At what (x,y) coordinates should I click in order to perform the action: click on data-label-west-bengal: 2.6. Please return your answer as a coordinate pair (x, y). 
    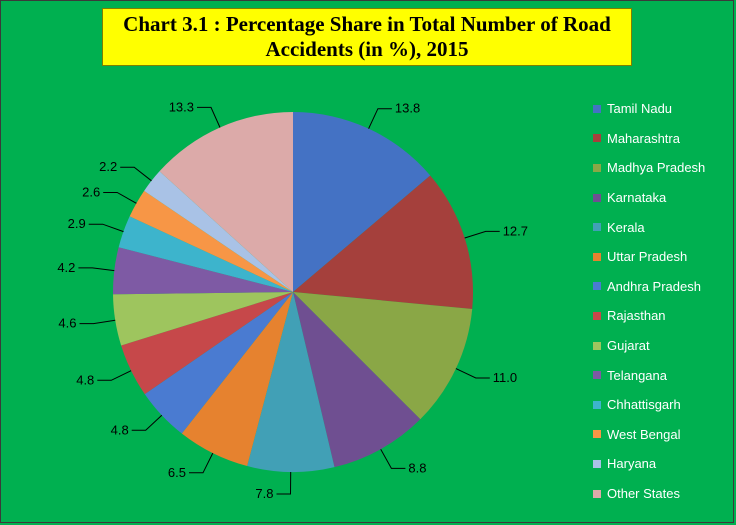
    Looking at the image, I should click on (91, 192).